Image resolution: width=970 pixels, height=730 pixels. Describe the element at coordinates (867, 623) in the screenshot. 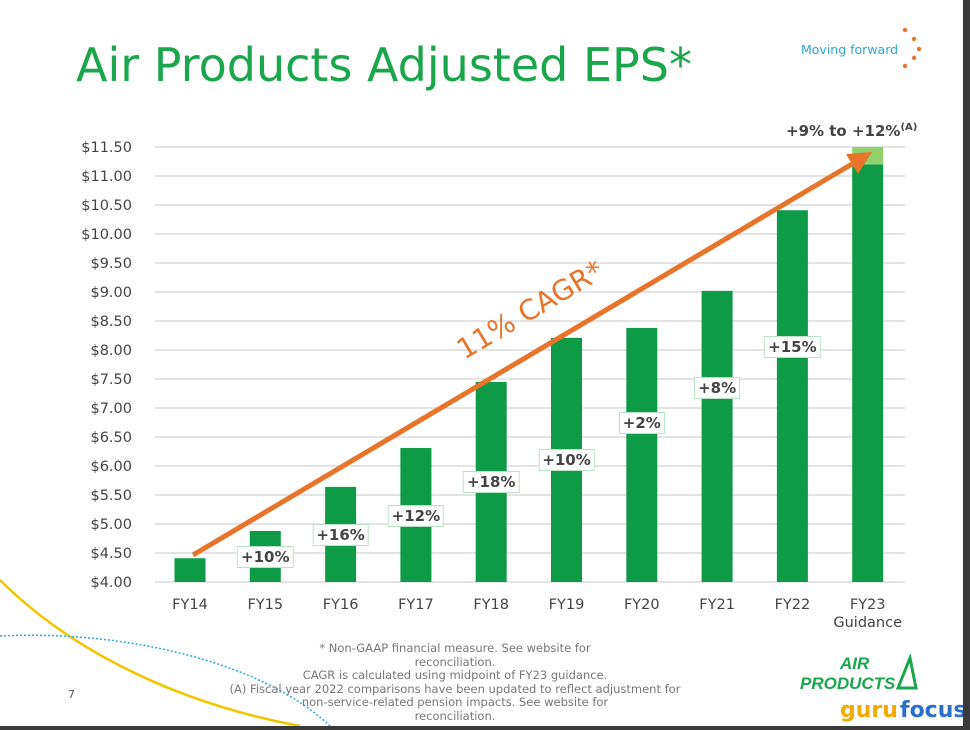

I see `x-tick-sublabel: Guidance` at that location.